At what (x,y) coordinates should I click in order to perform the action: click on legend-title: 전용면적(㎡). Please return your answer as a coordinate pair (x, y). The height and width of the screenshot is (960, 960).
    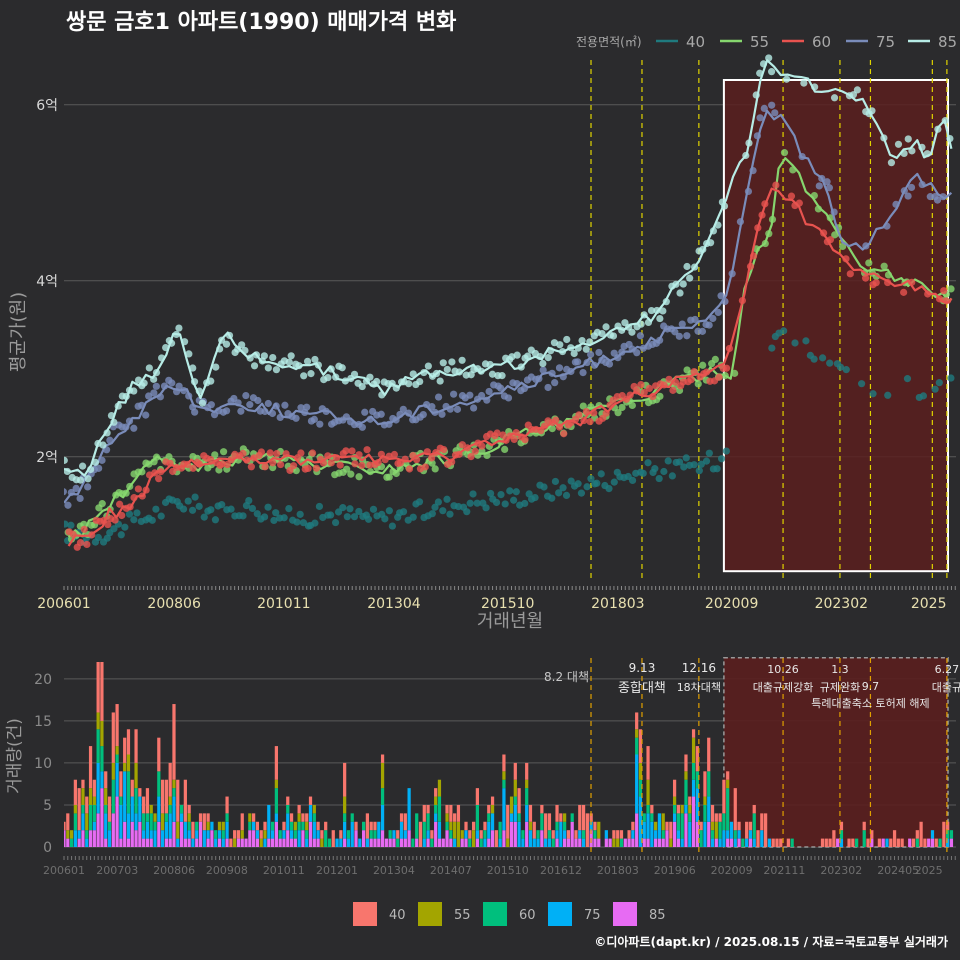
    Looking at the image, I should click on (609, 42).